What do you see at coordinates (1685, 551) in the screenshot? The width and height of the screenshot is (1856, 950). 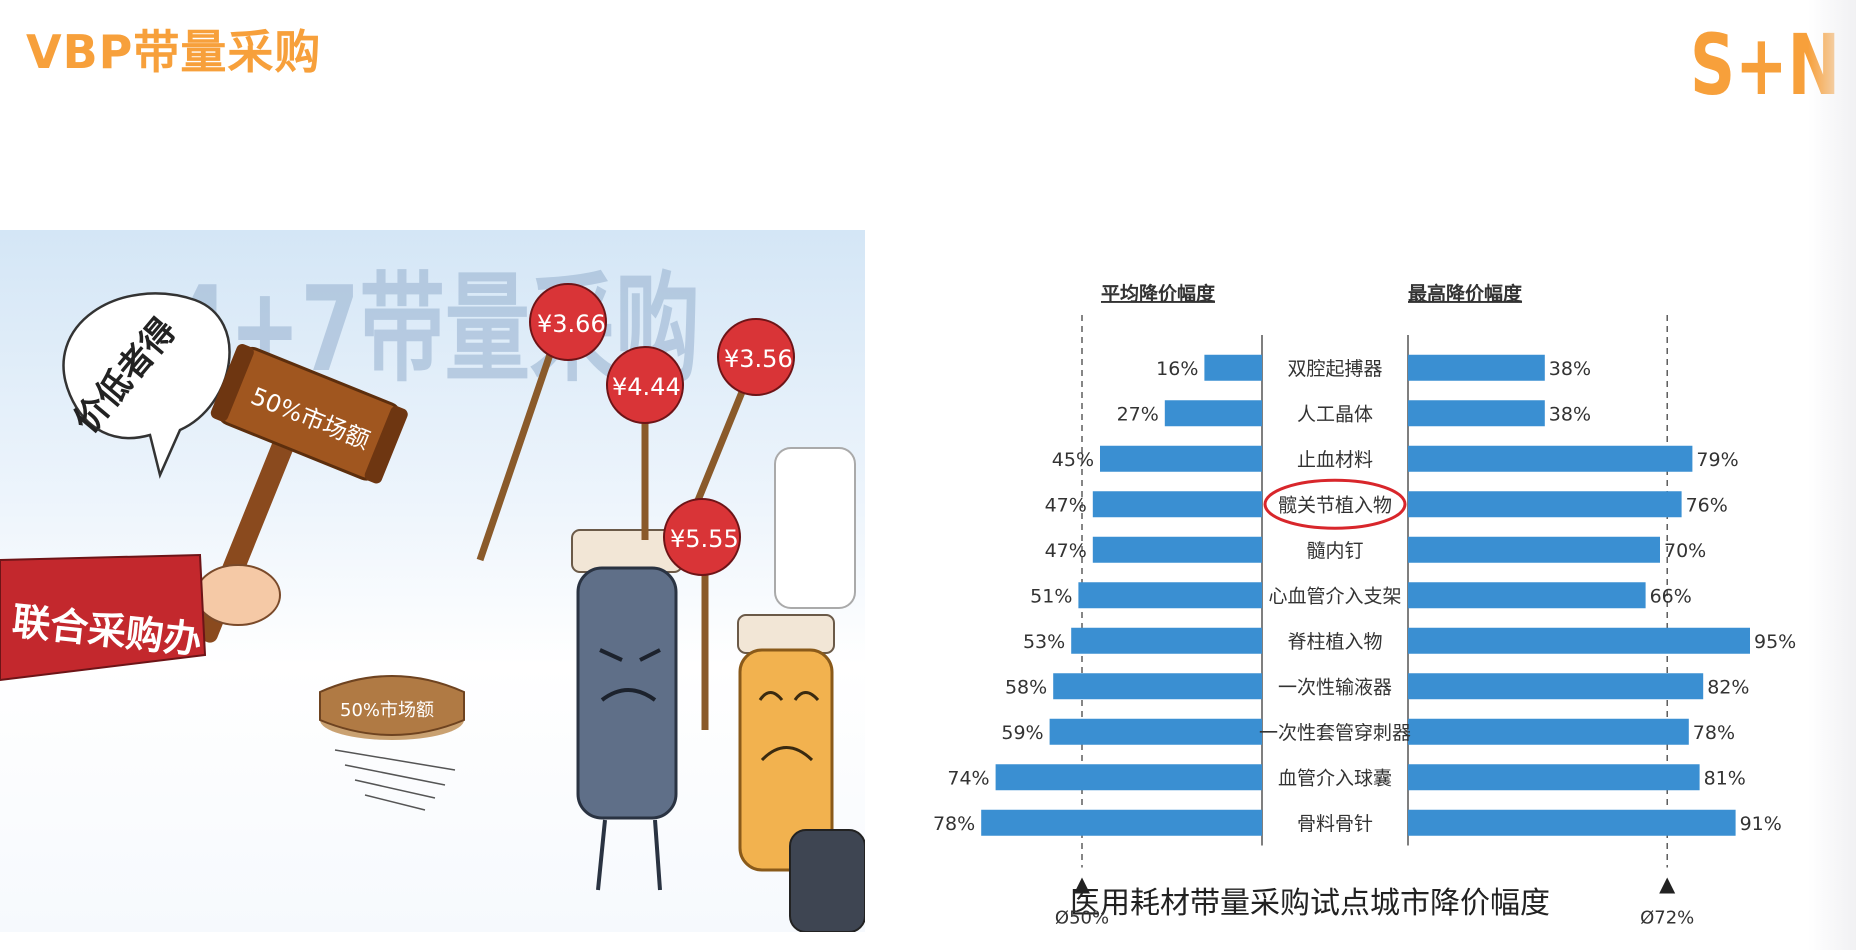 I see `label-right-4: 70%` at bounding box center [1685, 551].